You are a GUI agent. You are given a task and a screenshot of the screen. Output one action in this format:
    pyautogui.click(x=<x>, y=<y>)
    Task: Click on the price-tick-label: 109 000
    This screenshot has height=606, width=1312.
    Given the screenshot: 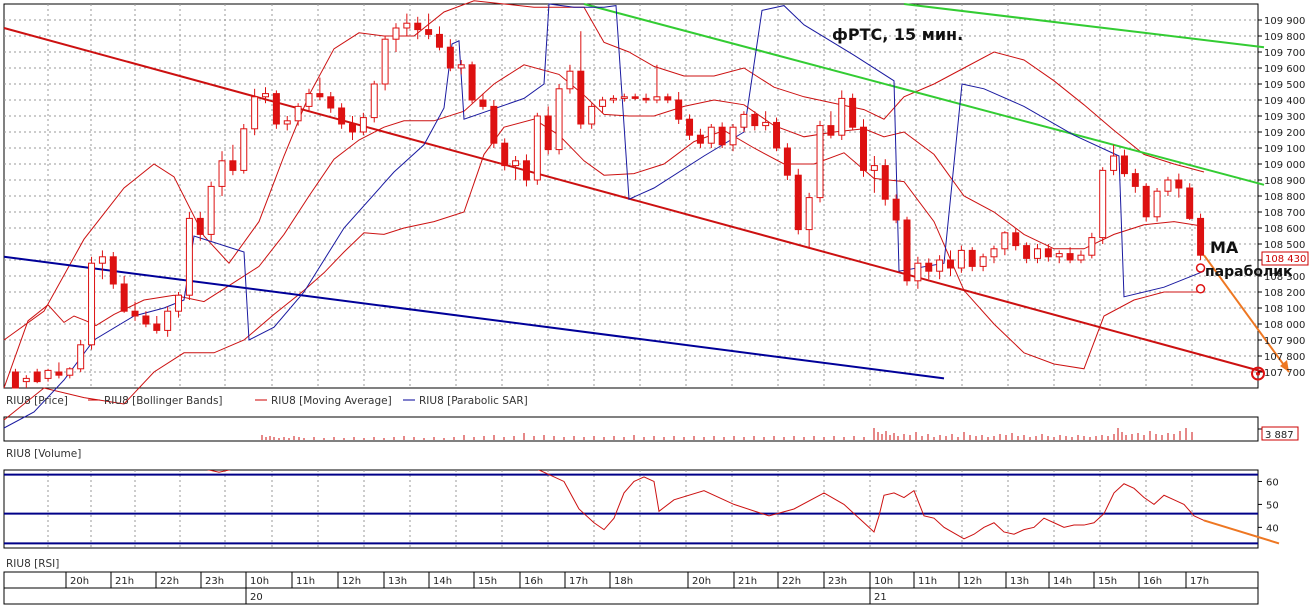 What is the action you would take?
    pyautogui.click(x=1284, y=165)
    